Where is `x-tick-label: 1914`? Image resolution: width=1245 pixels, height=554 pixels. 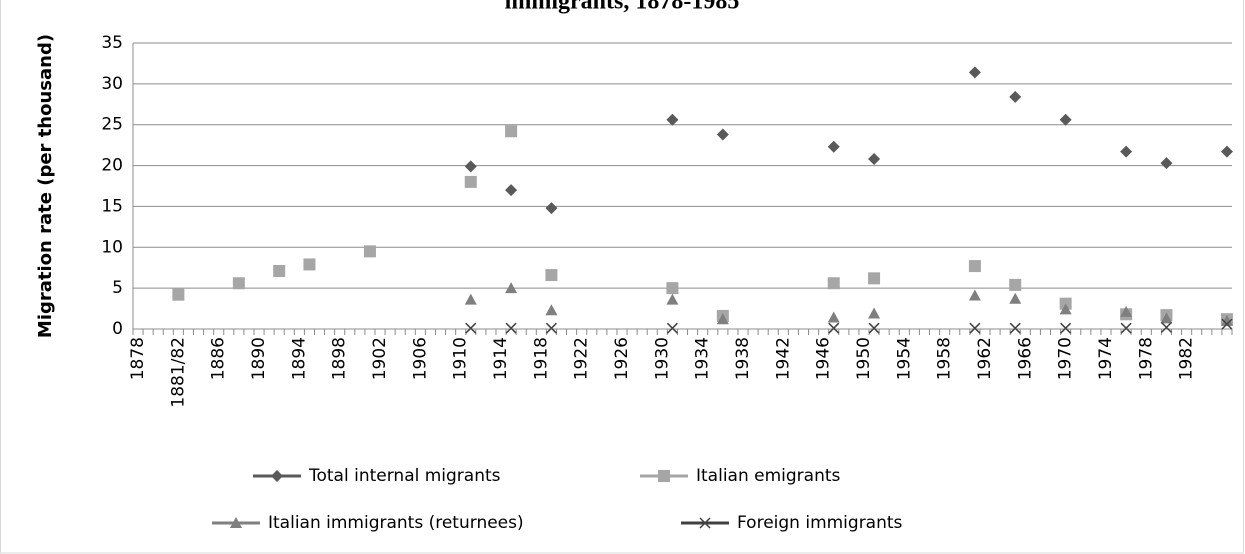 x-tick-label: 1914 is located at coordinates (501, 358).